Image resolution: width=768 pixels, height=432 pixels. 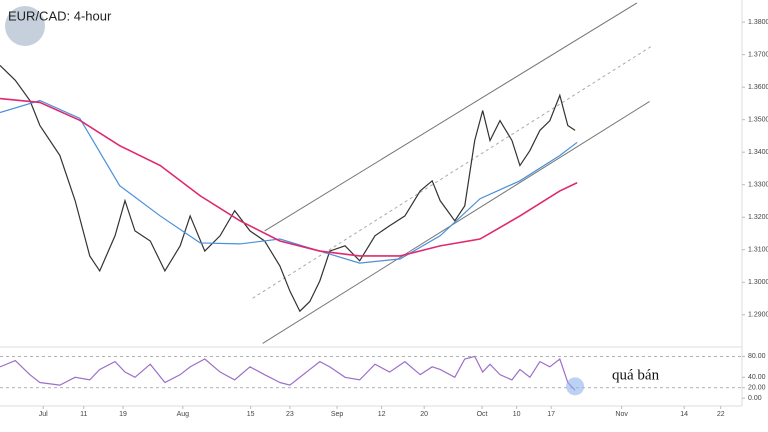 What do you see at coordinates (758, 250) in the screenshot?
I see `y-tick-label: 1.3100` at bounding box center [758, 250].